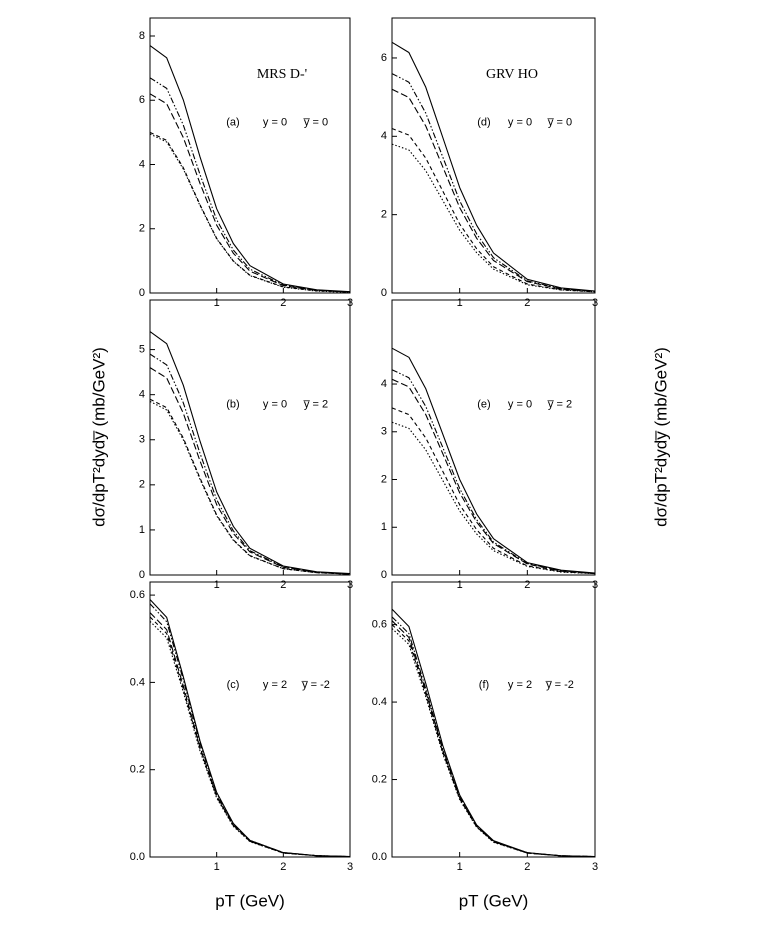  I want to click on y-tick-label: 5, so click(142, 349).